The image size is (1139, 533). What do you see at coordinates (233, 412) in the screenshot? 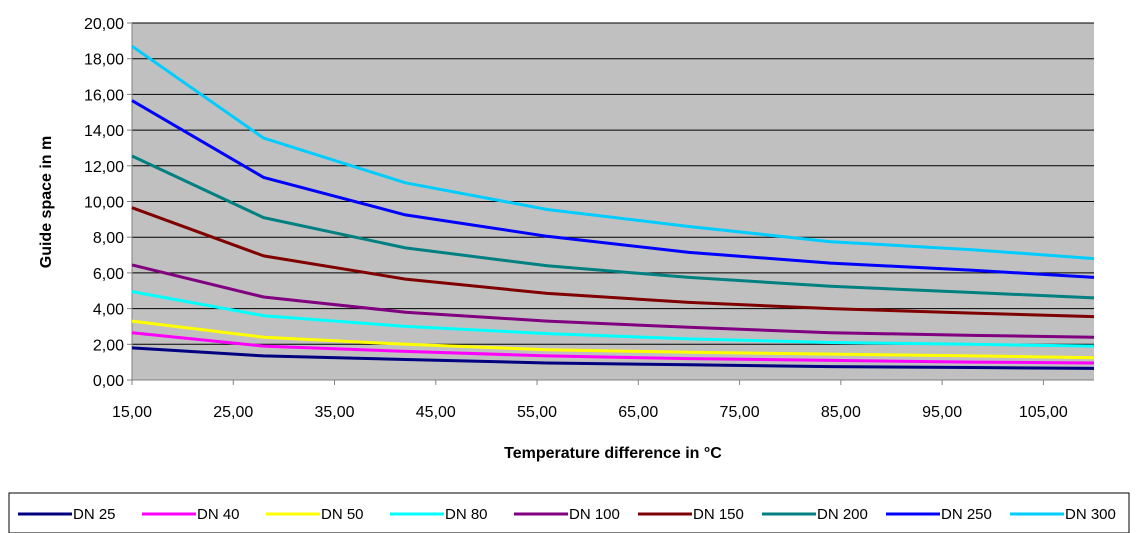
I see `x-tick-label: 25,00` at bounding box center [233, 412].